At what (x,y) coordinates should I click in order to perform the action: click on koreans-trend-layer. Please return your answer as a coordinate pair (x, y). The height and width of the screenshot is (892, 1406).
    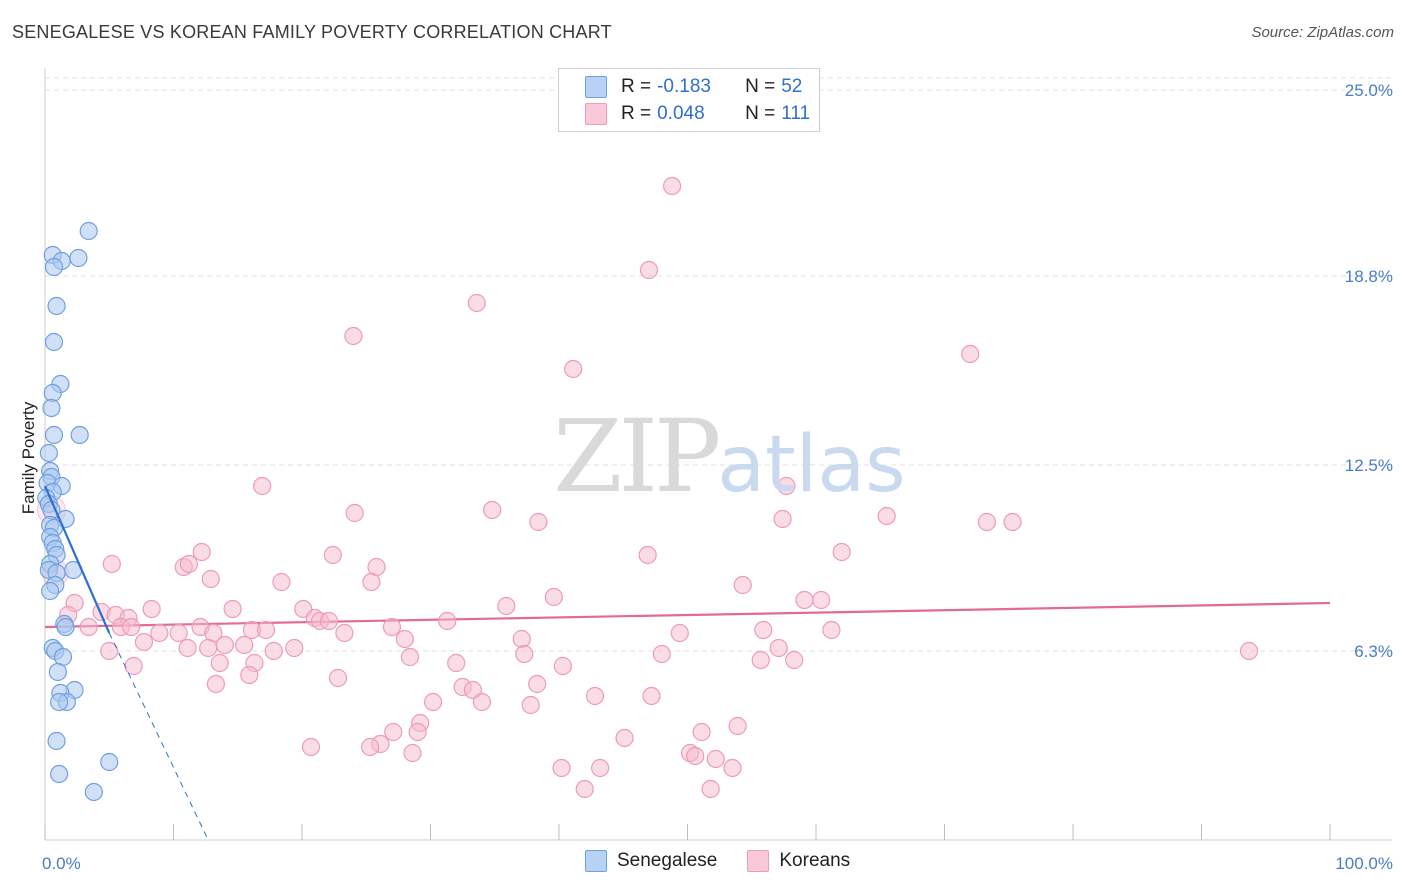
    Looking at the image, I should click on (687, 615).